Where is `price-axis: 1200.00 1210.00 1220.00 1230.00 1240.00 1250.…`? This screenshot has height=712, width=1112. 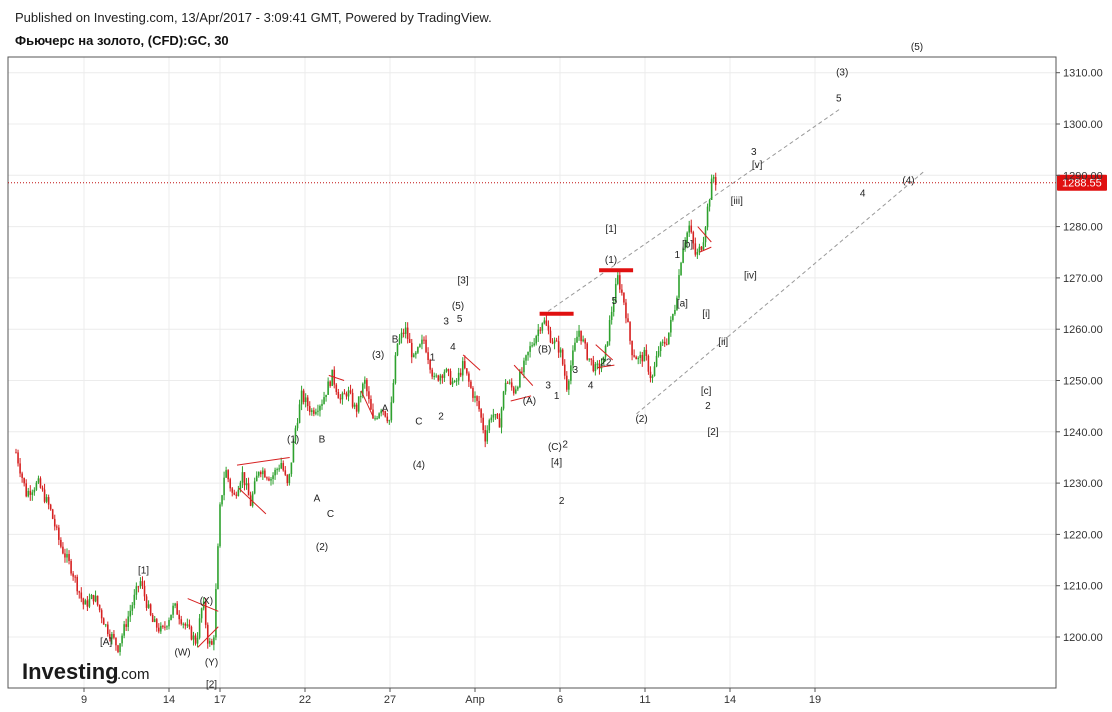
price-axis: 1200.00 1210.00 1220.00 1230.00 1240.00 1250.… is located at coordinates (1079, 356).